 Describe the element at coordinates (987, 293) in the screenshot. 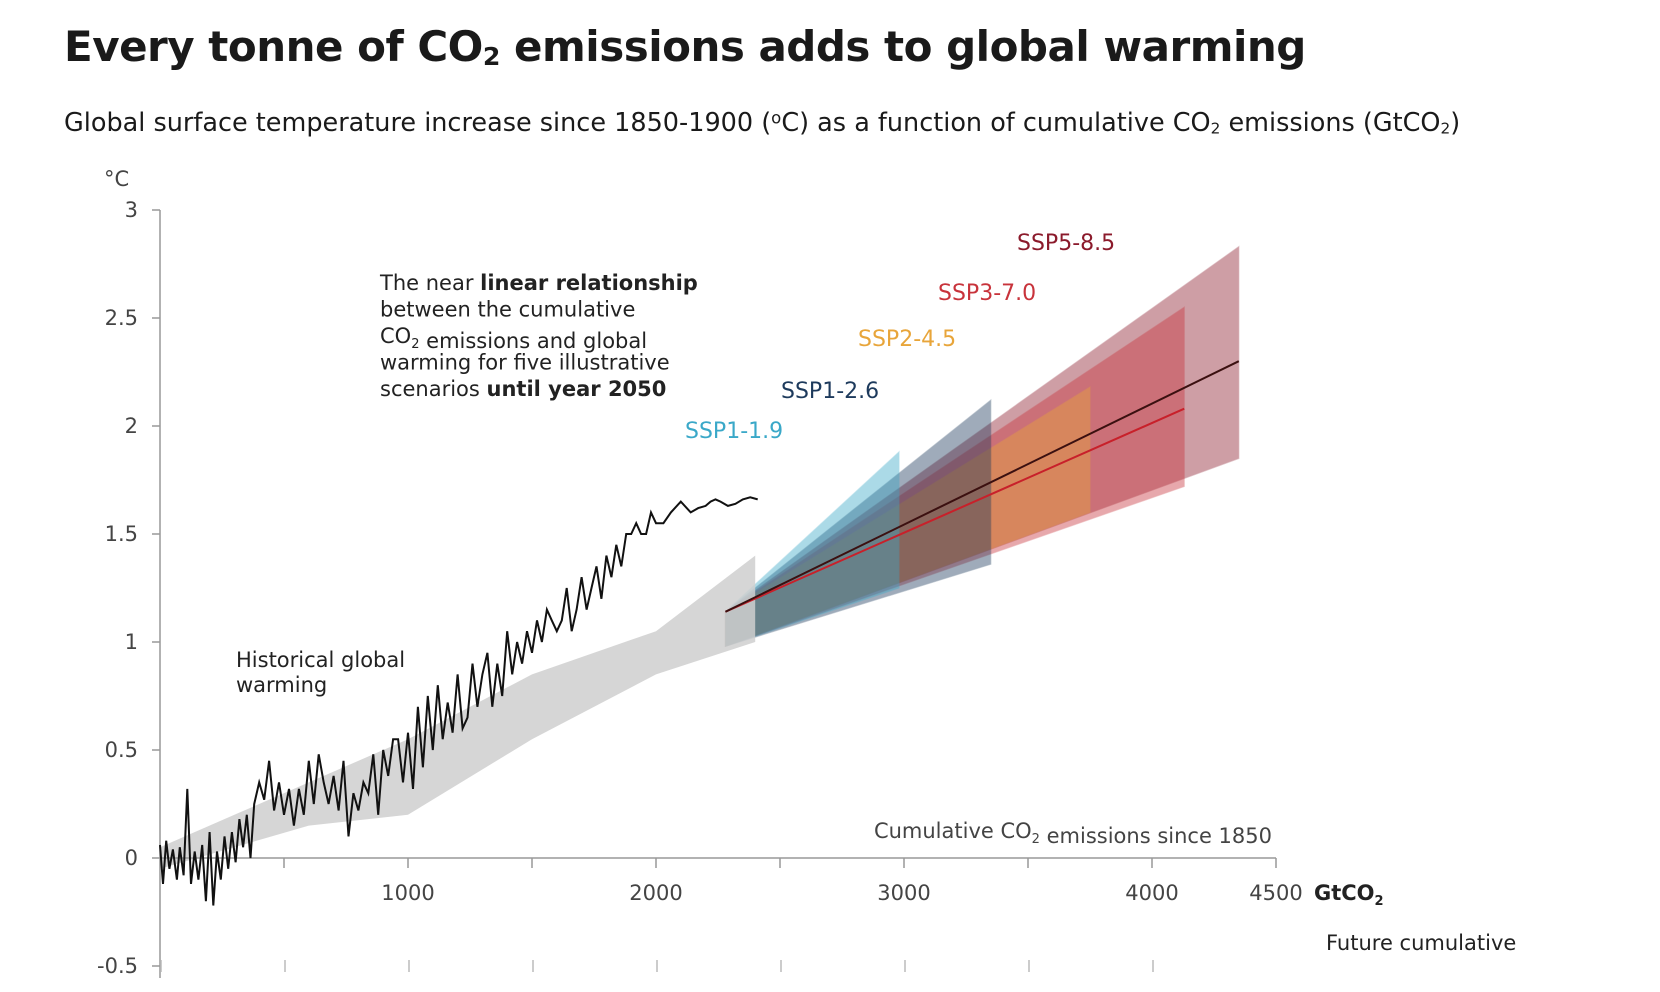

I see `series-label-ssp3-7-0: SSP3-7.0` at that location.